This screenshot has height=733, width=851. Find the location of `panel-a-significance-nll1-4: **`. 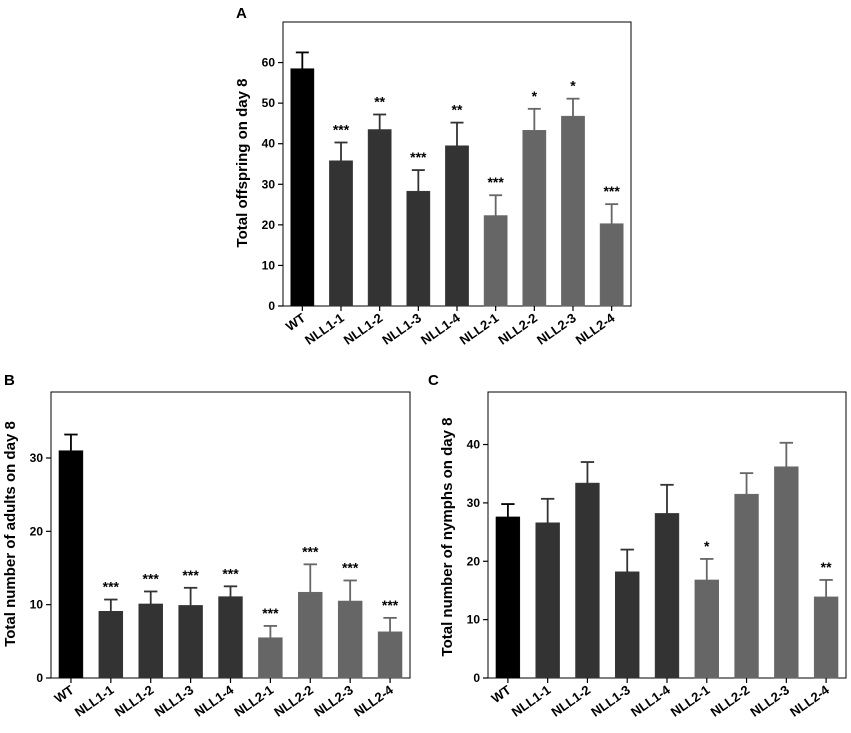

panel-a-significance-nll1-4: ** is located at coordinates (457, 110).